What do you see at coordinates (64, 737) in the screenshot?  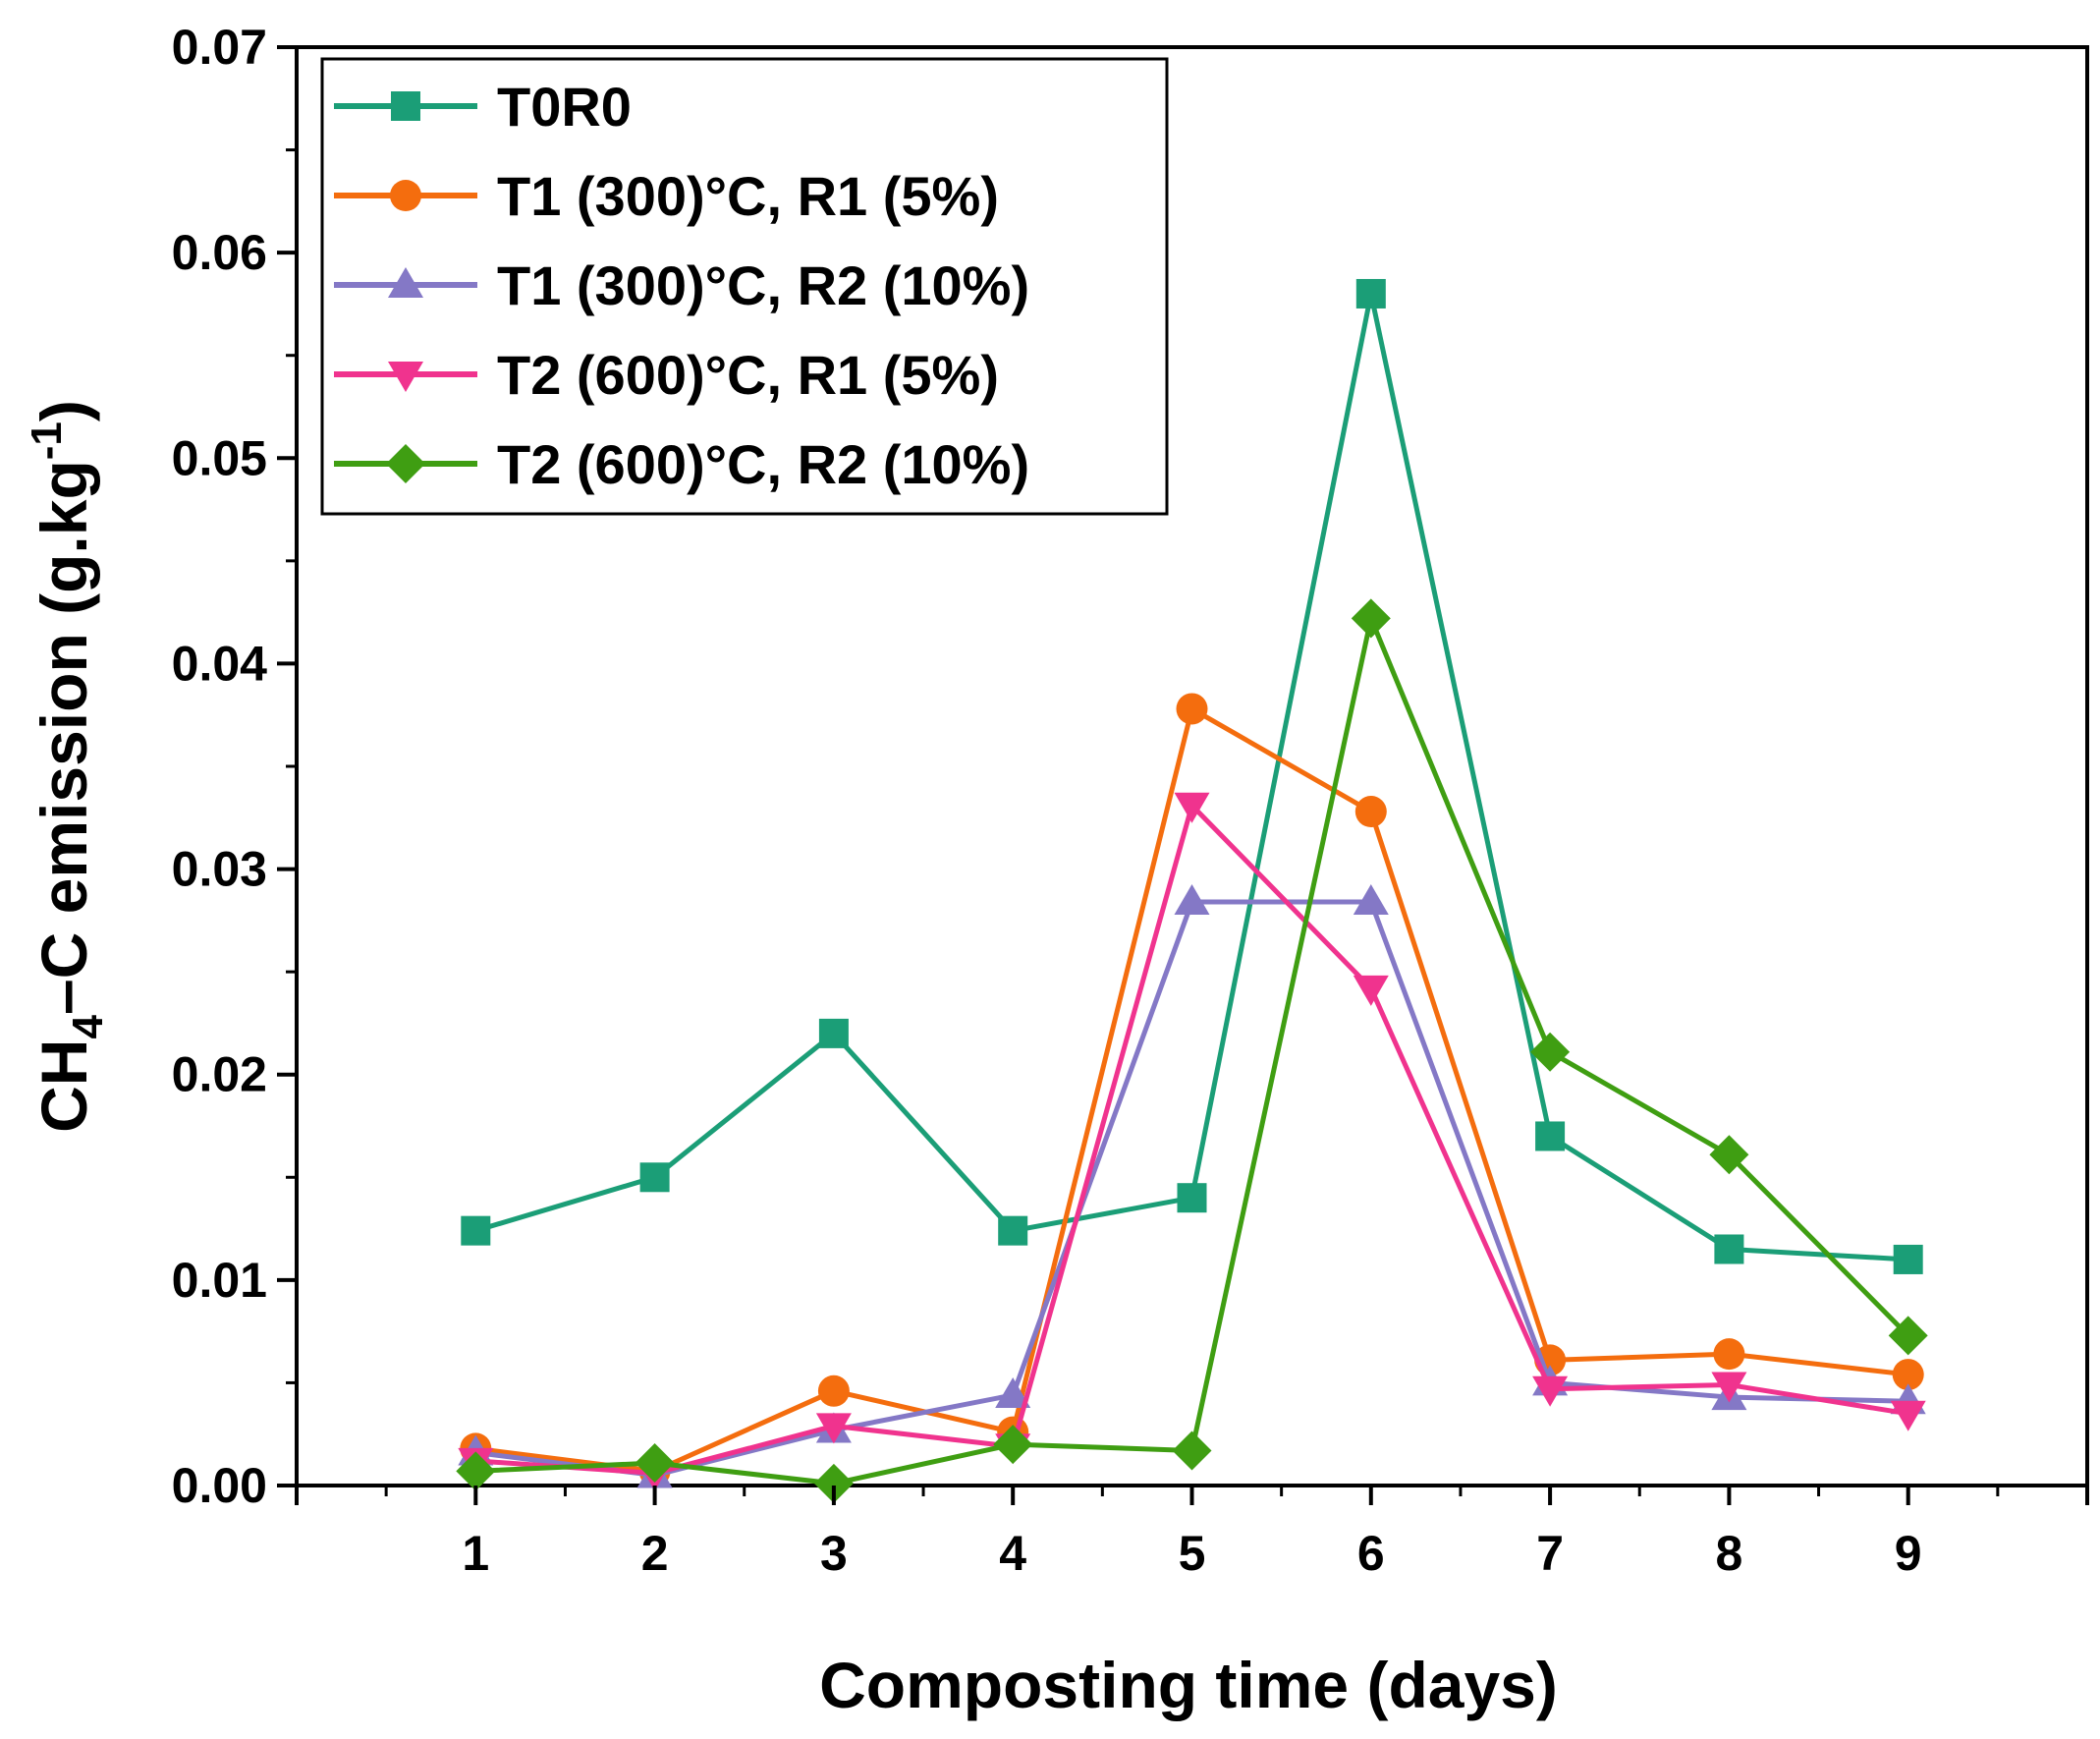 I see `y-title-middle: –C emission (g.kg` at bounding box center [64, 737].